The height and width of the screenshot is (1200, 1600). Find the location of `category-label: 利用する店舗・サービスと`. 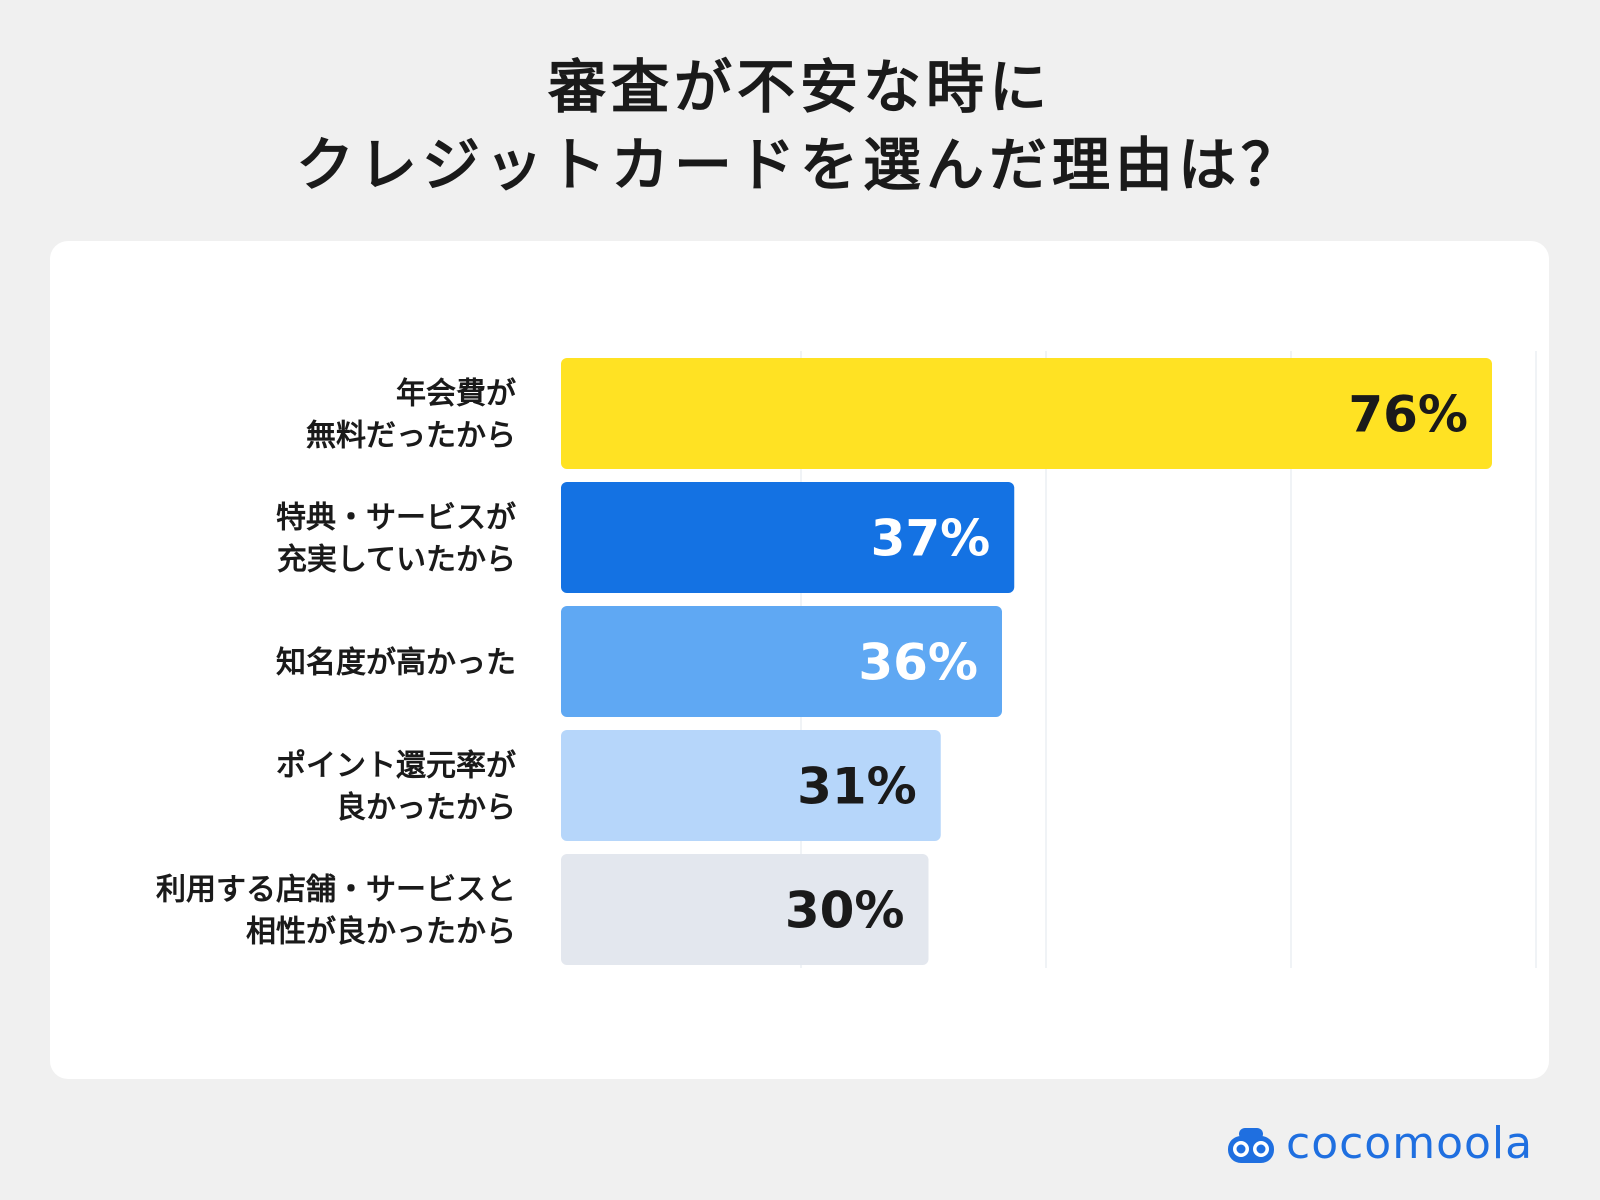

category-label: 利用する店舗・サービスと is located at coordinates (336, 890).